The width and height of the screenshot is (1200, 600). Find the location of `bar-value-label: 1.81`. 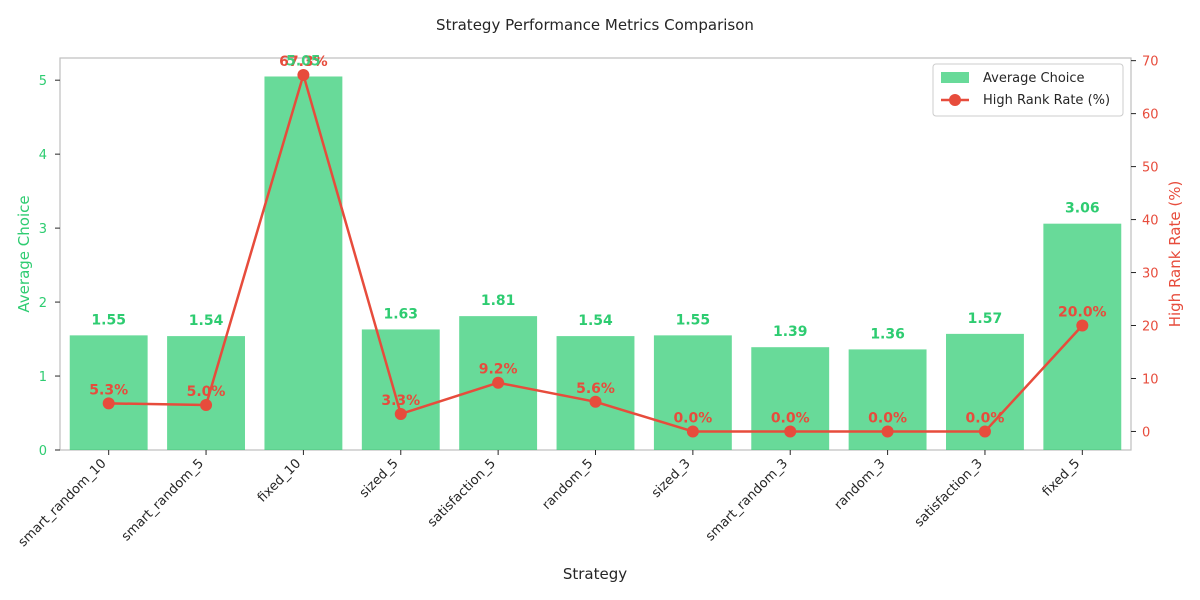

bar-value-label: 1.81 is located at coordinates (498, 301).